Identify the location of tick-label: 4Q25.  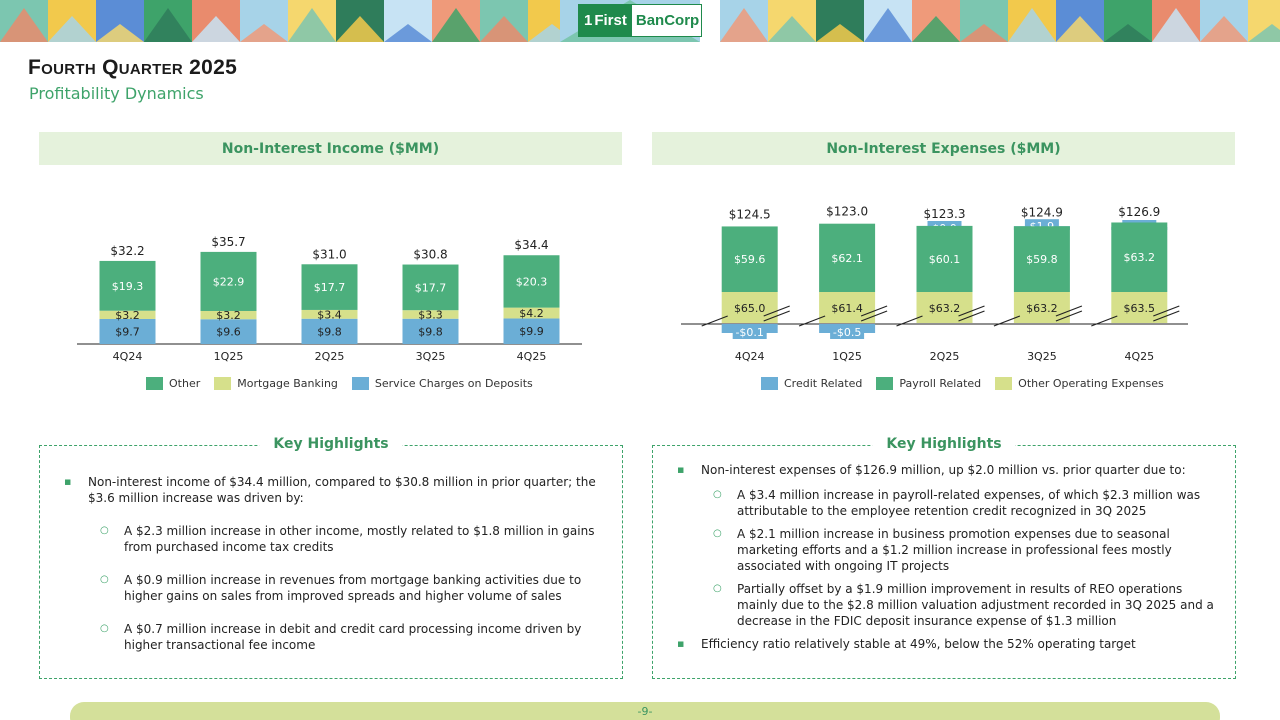
(1139, 356).